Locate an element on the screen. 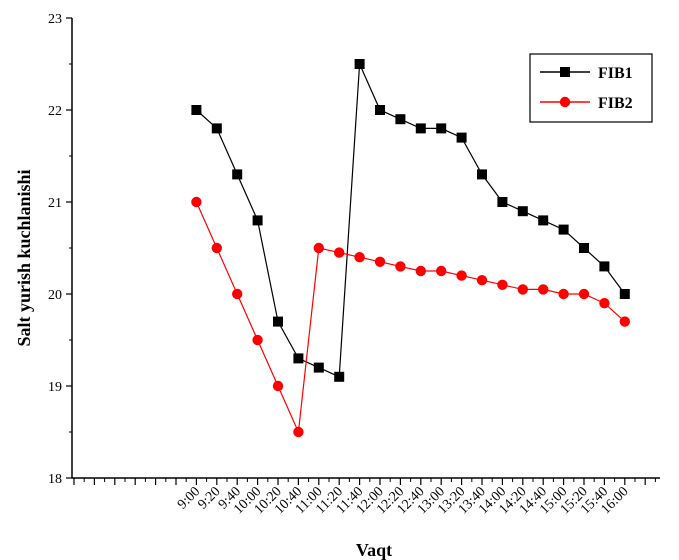  y-tick-label: 21 is located at coordinates (55, 203).